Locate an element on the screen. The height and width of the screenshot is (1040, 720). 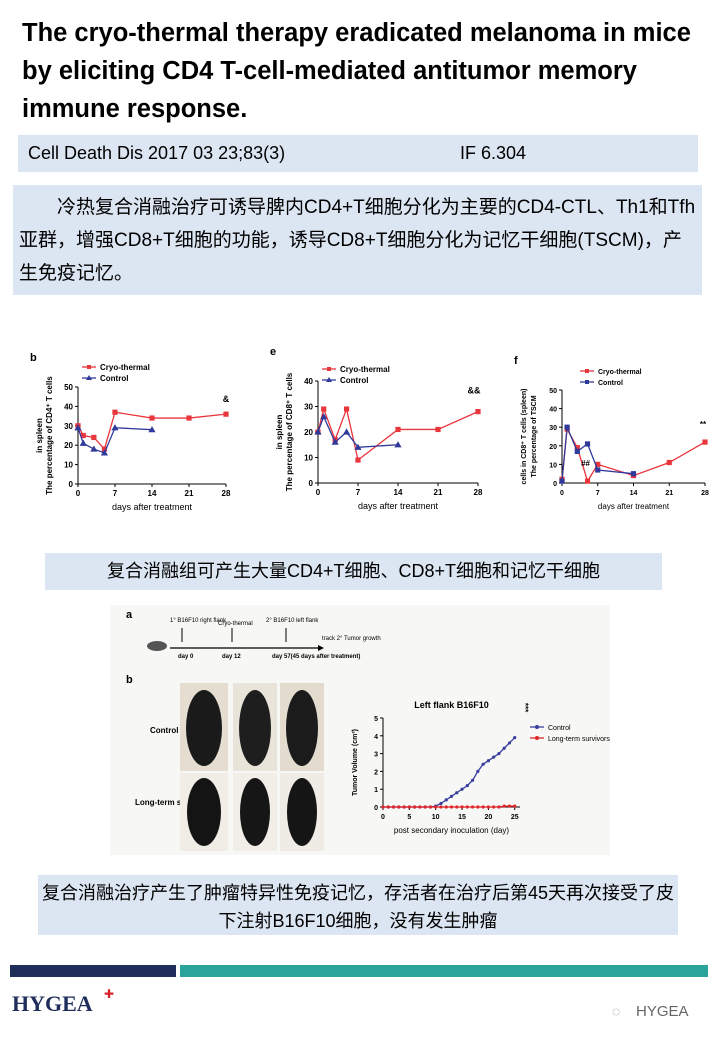
annotation: ## is located at coordinates (585, 463).